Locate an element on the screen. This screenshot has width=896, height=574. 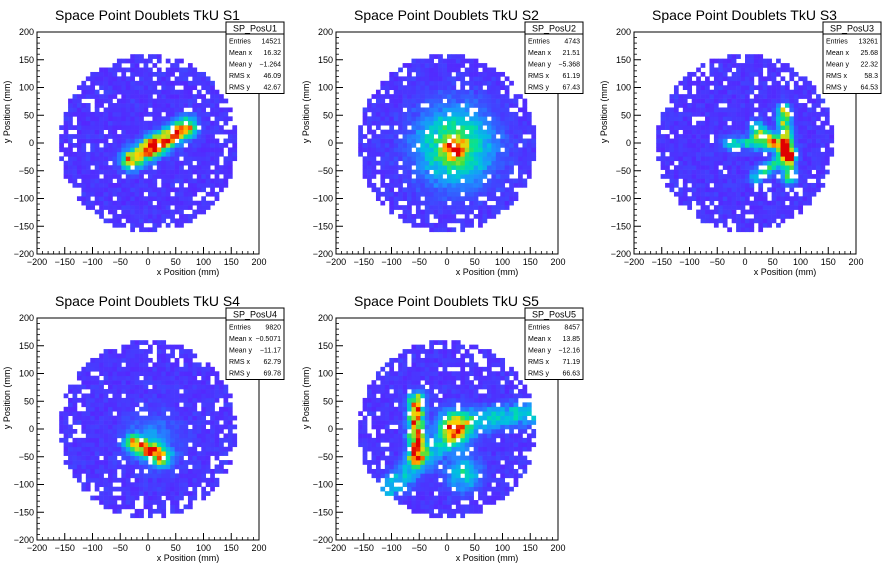
x-tick-label: −50 is located at coordinates (419, 262).